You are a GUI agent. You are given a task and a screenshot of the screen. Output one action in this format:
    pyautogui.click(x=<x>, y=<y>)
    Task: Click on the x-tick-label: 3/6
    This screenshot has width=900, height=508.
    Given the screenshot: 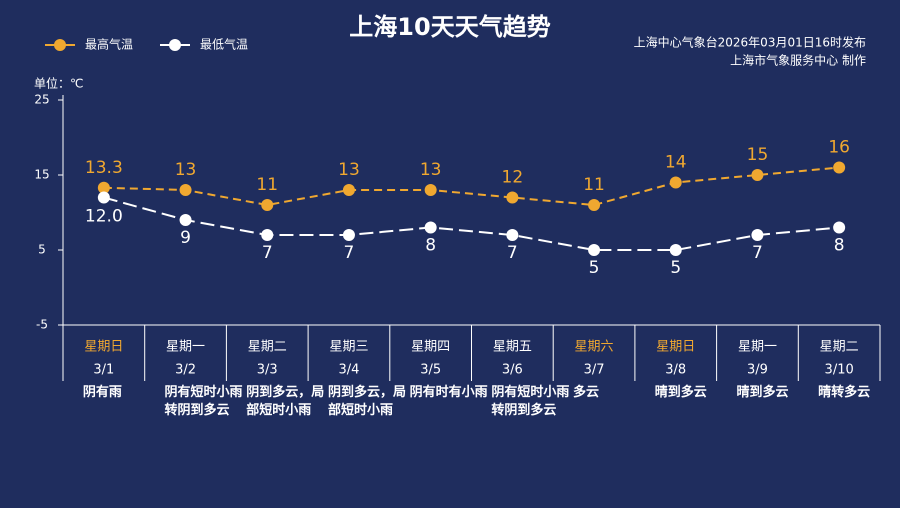 What is the action you would take?
    pyautogui.click(x=512, y=370)
    